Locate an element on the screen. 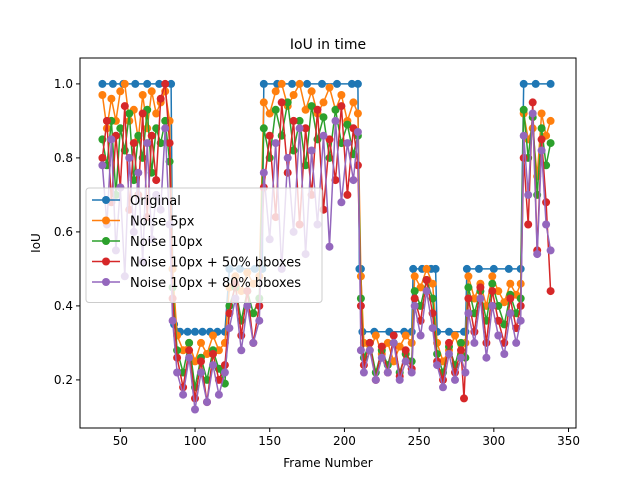  x-tick-label: 250 is located at coordinates (419, 441).